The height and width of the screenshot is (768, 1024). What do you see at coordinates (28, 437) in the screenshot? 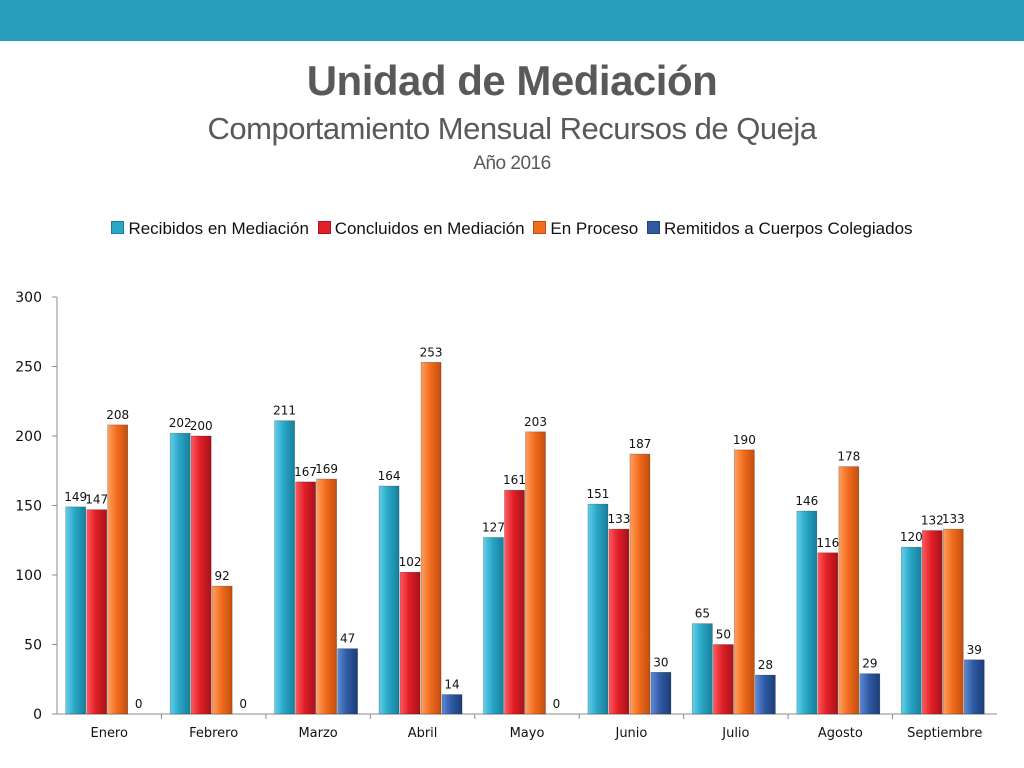
I see `y-tick-label: 200` at bounding box center [28, 437].